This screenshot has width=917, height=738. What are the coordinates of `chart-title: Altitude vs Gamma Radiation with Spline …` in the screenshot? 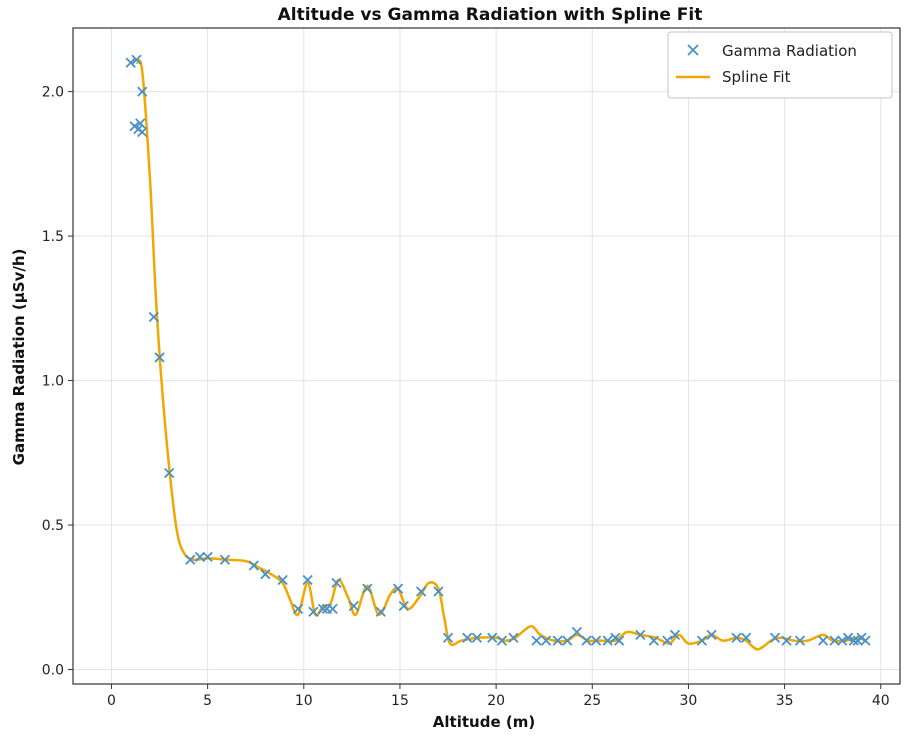 It's located at (490, 15).